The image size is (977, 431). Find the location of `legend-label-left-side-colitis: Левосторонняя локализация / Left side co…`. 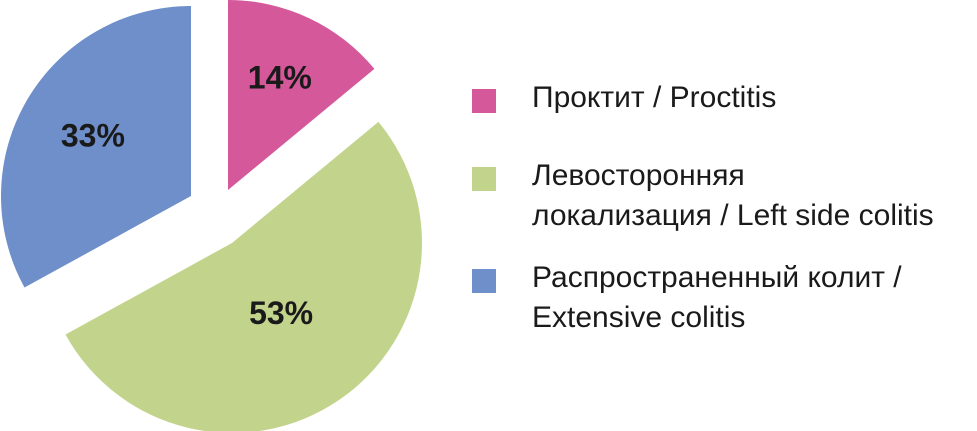

legend-label-left-side-colitis: Левосторонняя локализация / Left side co… is located at coordinates (733, 195).